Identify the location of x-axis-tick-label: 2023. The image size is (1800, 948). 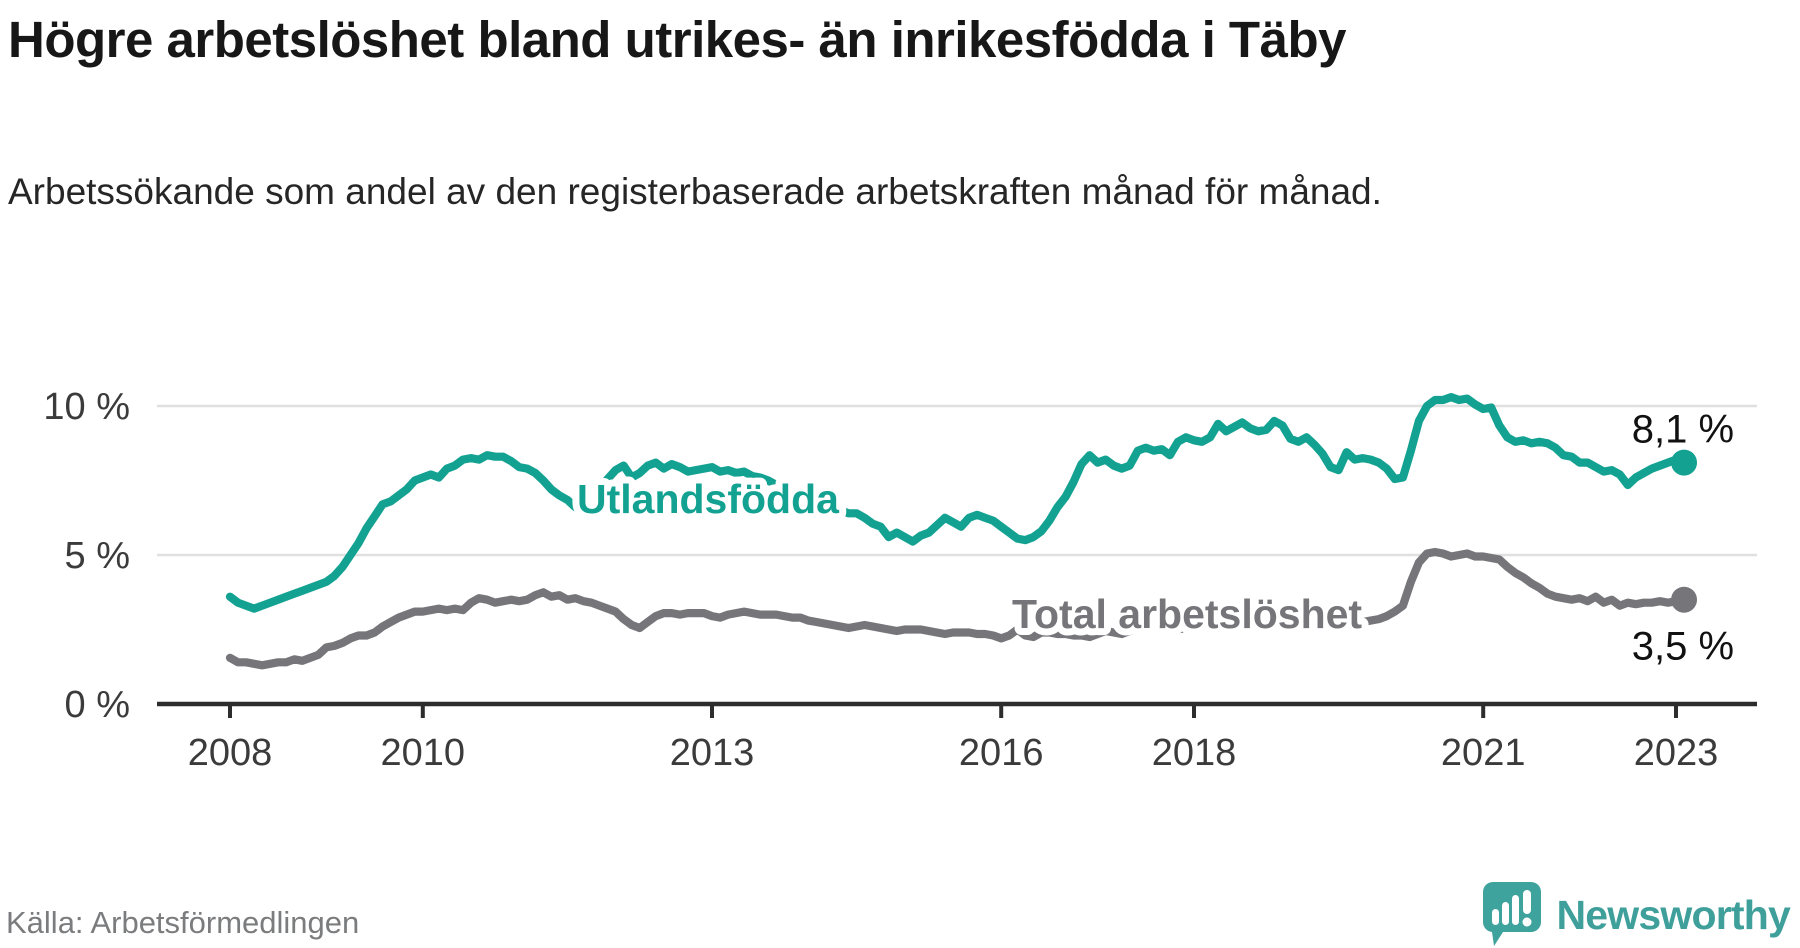
(1676, 753).